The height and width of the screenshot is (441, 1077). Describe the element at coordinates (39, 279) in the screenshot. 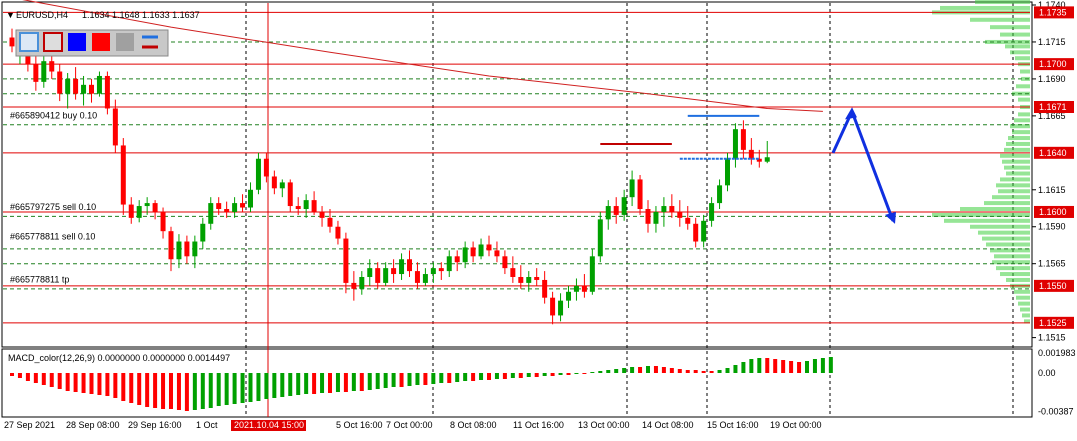

I see `order-label: #665778811 tp` at that location.